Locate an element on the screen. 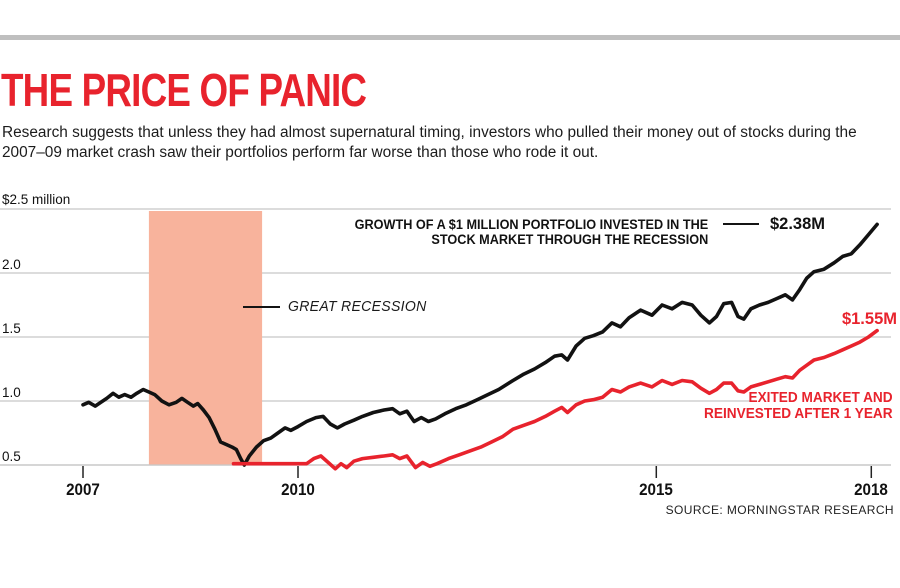 The image size is (900, 588). great-recession-band is located at coordinates (205, 338).